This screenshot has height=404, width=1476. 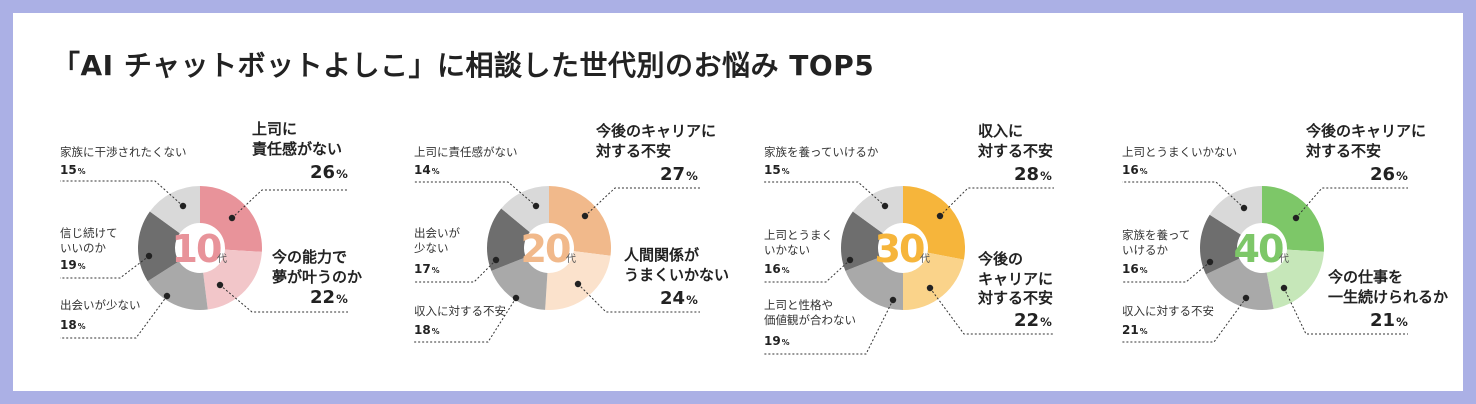 I want to click on chart-4-label-3: 収入に対する不安, so click(x=1168, y=311).